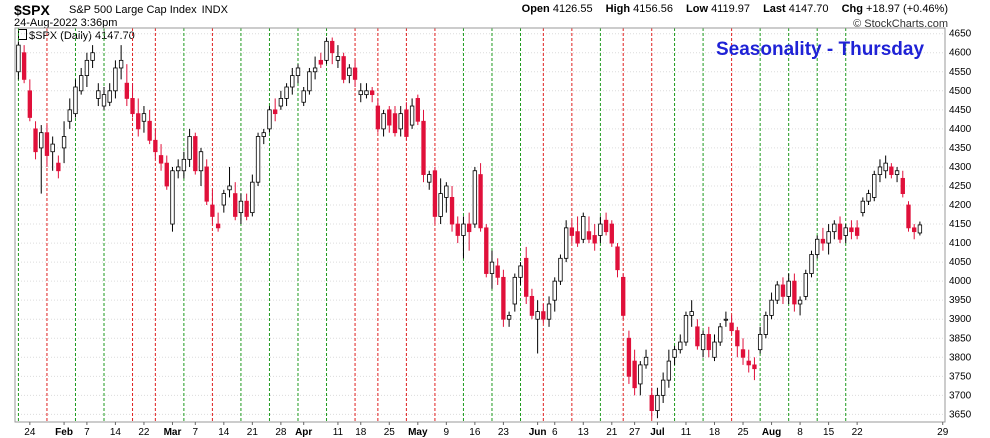 This screenshot has height=438, width=990. What do you see at coordinates (960, 167) in the screenshot?
I see `y-tick-label: 4300` at bounding box center [960, 167].